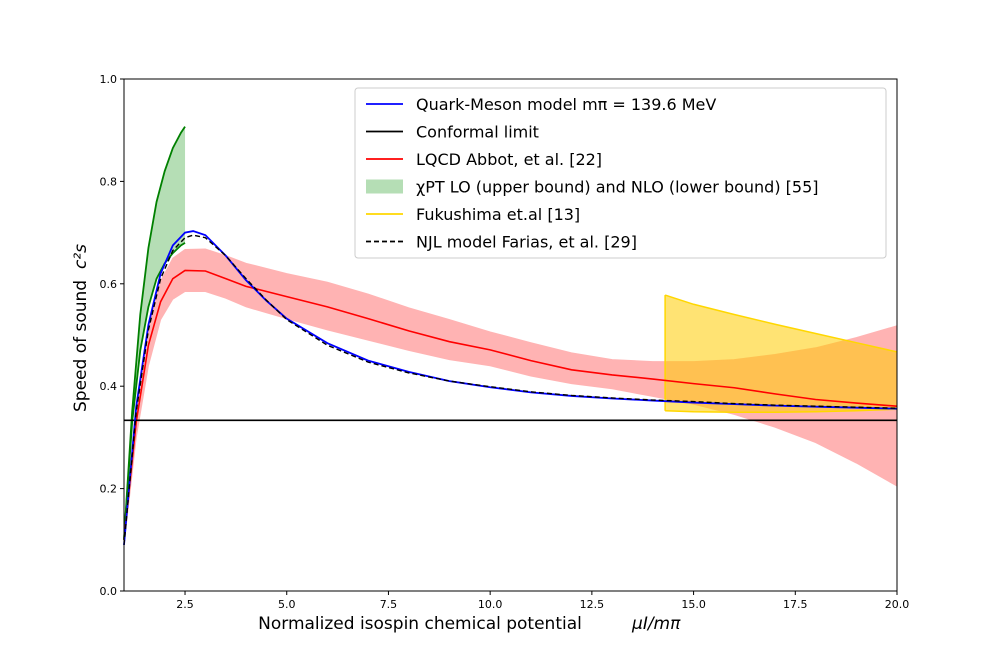  What do you see at coordinates (781, 323) in the screenshot?
I see `fukushima-upper-line` at bounding box center [781, 323].